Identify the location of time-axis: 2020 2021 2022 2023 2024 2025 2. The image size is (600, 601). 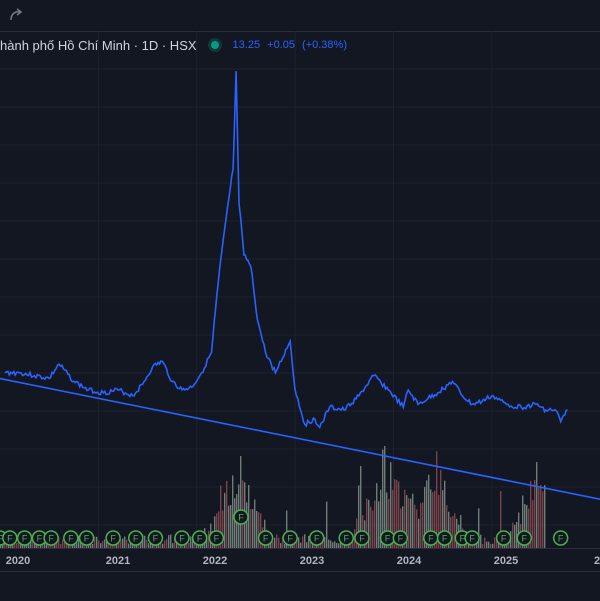
(300, 559).